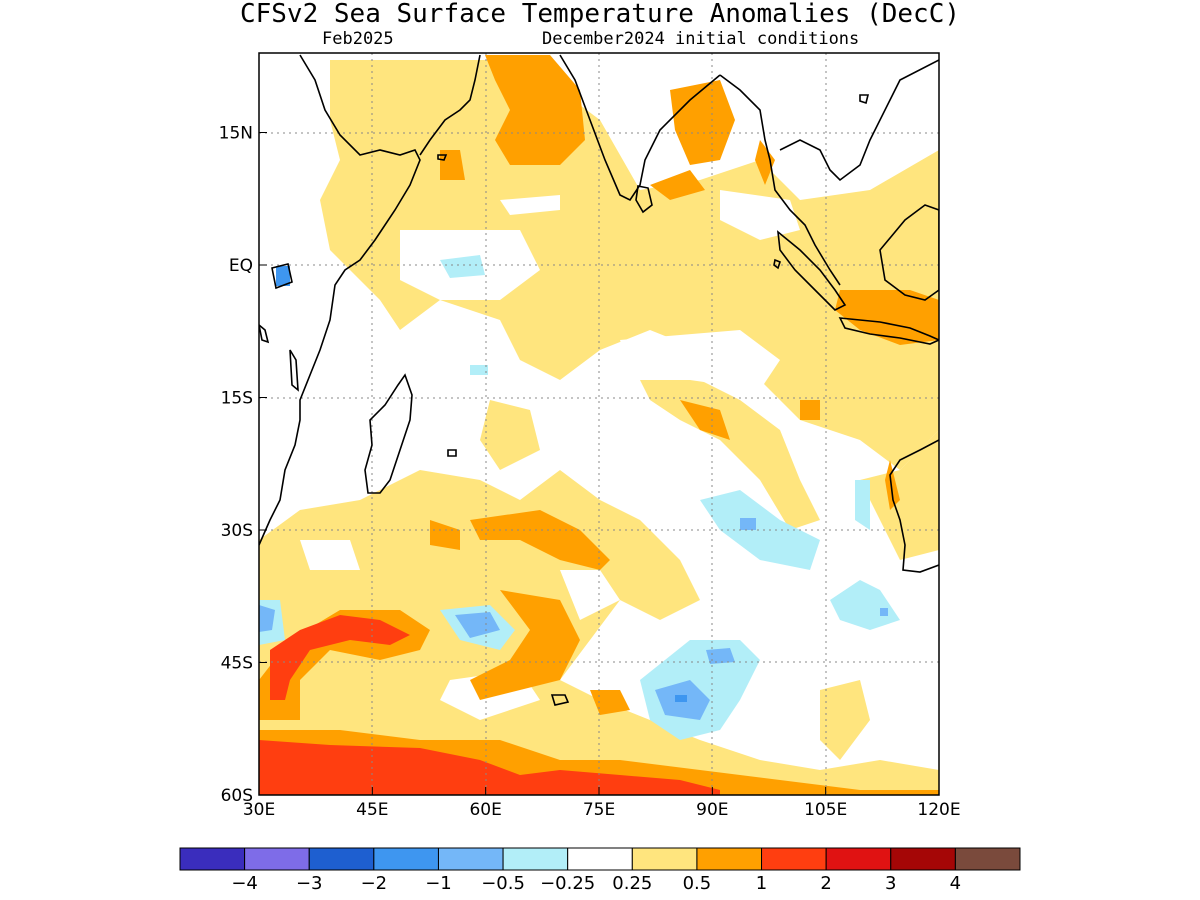 Image resolution: width=1200 pixels, height=900 pixels. What do you see at coordinates (599, 810) in the screenshot?
I see `x-tick-label: 75E` at bounding box center [599, 810].